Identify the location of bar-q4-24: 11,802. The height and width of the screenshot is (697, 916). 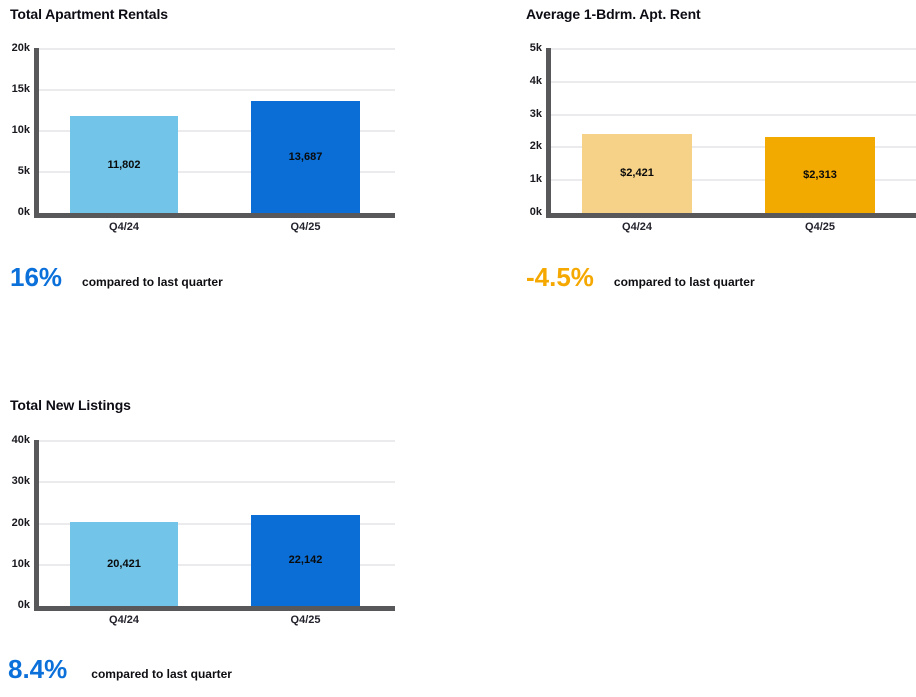
(124, 164).